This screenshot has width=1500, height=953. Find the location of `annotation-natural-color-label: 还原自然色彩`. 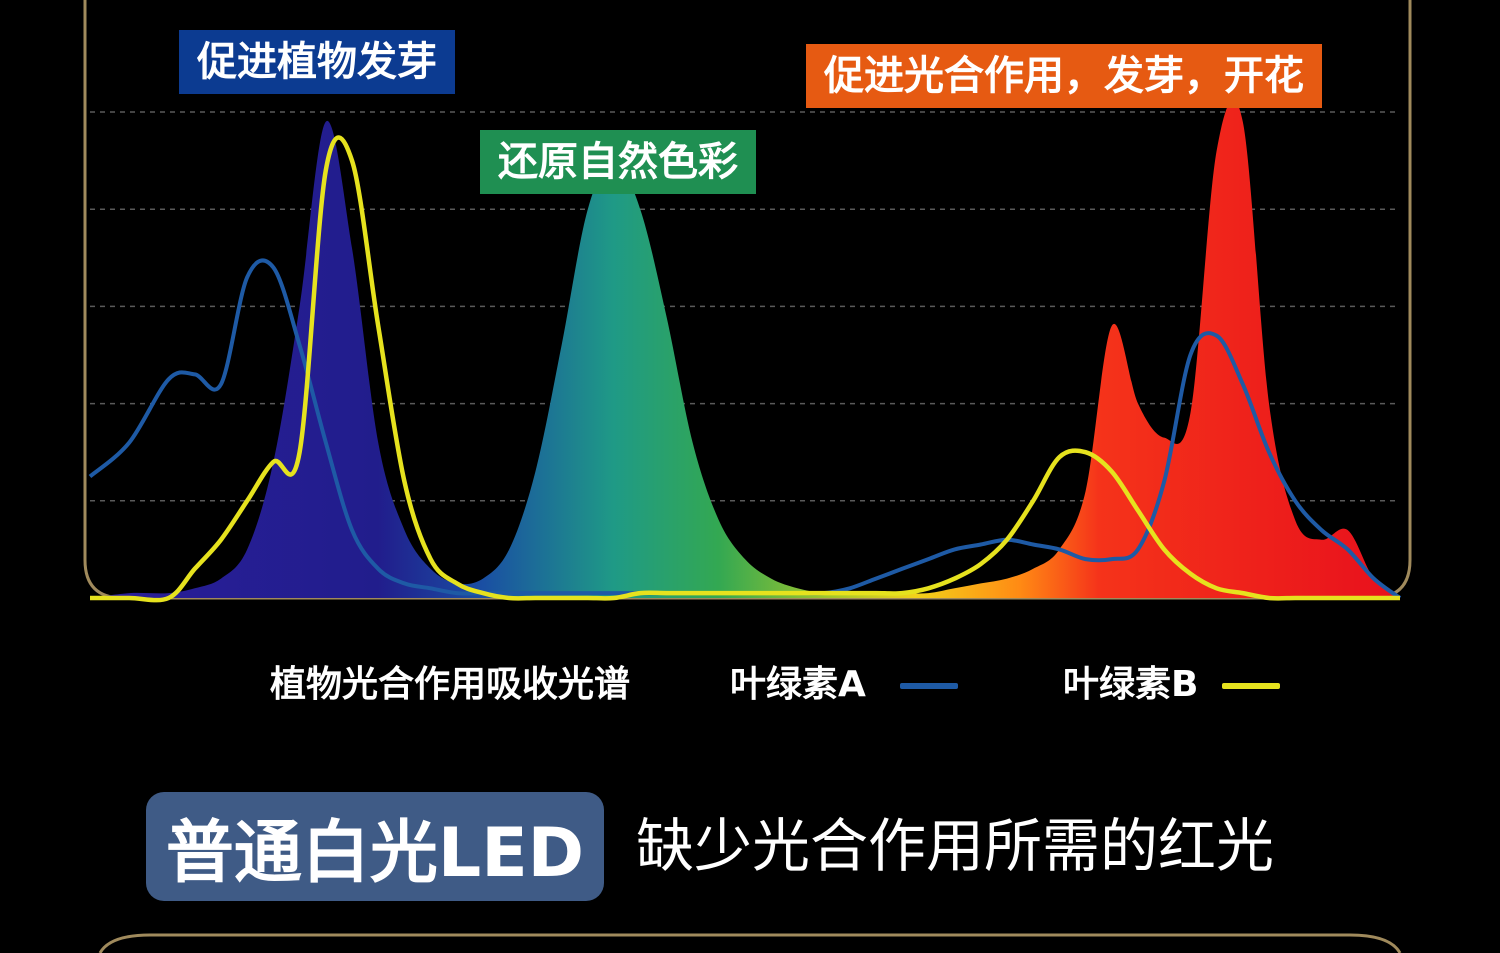

annotation-natural-color-label: 还原自然色彩 is located at coordinates (618, 162).